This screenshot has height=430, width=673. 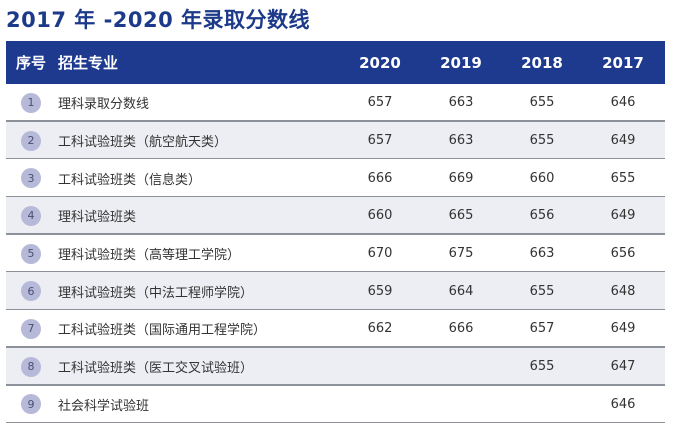 I want to click on table-header: 序号 招生专业 2020 2019 2018 2017, so click(x=335, y=62).